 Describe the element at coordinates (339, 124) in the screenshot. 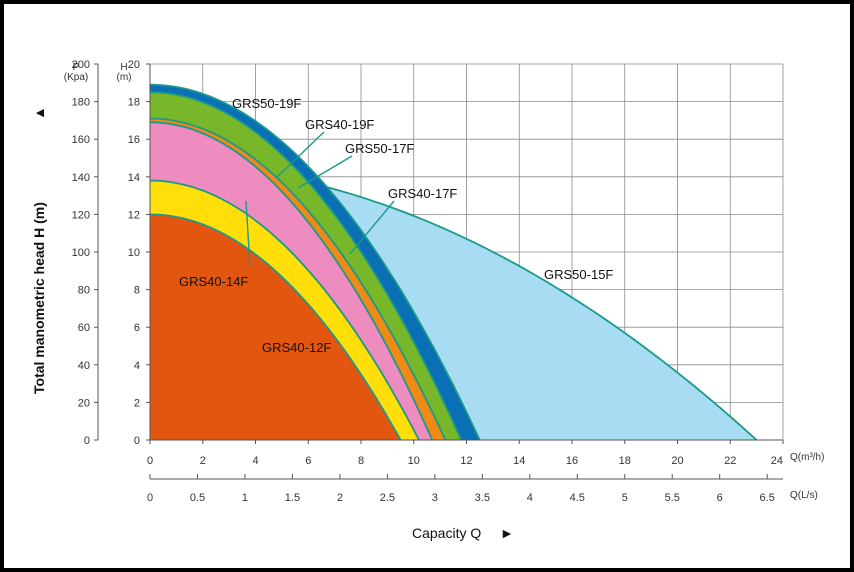

I see `curve-label: GRS40-19F` at that location.